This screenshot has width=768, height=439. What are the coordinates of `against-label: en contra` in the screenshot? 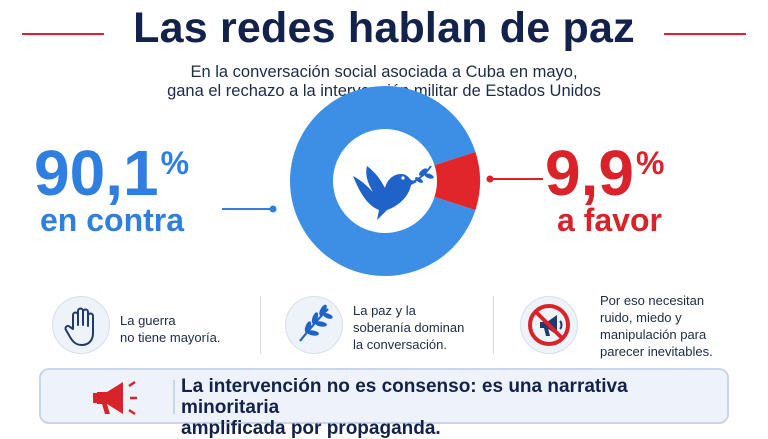 It's located at (112, 220).